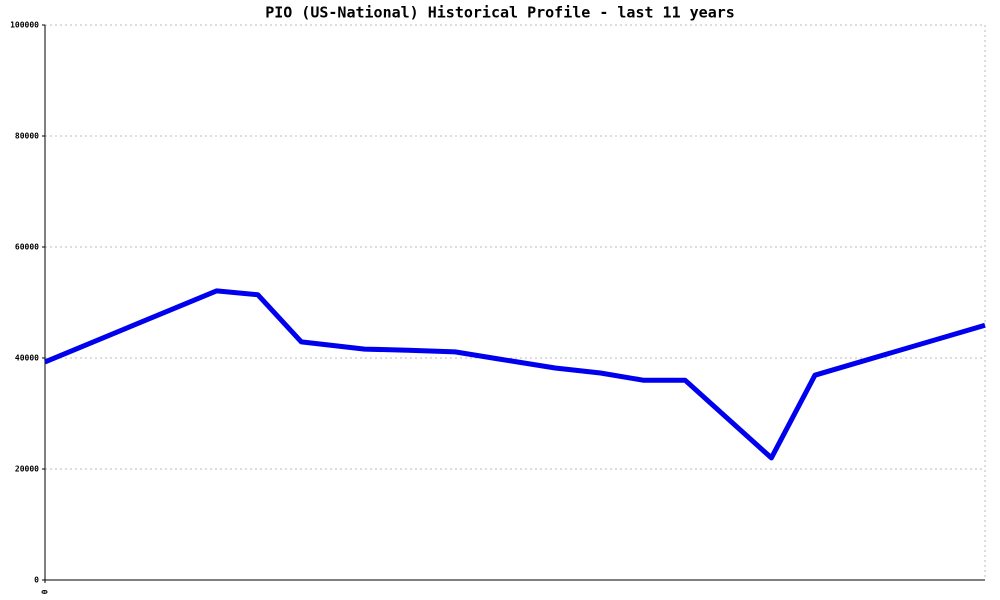  I want to click on y-tick-label: 80000, so click(27, 136).